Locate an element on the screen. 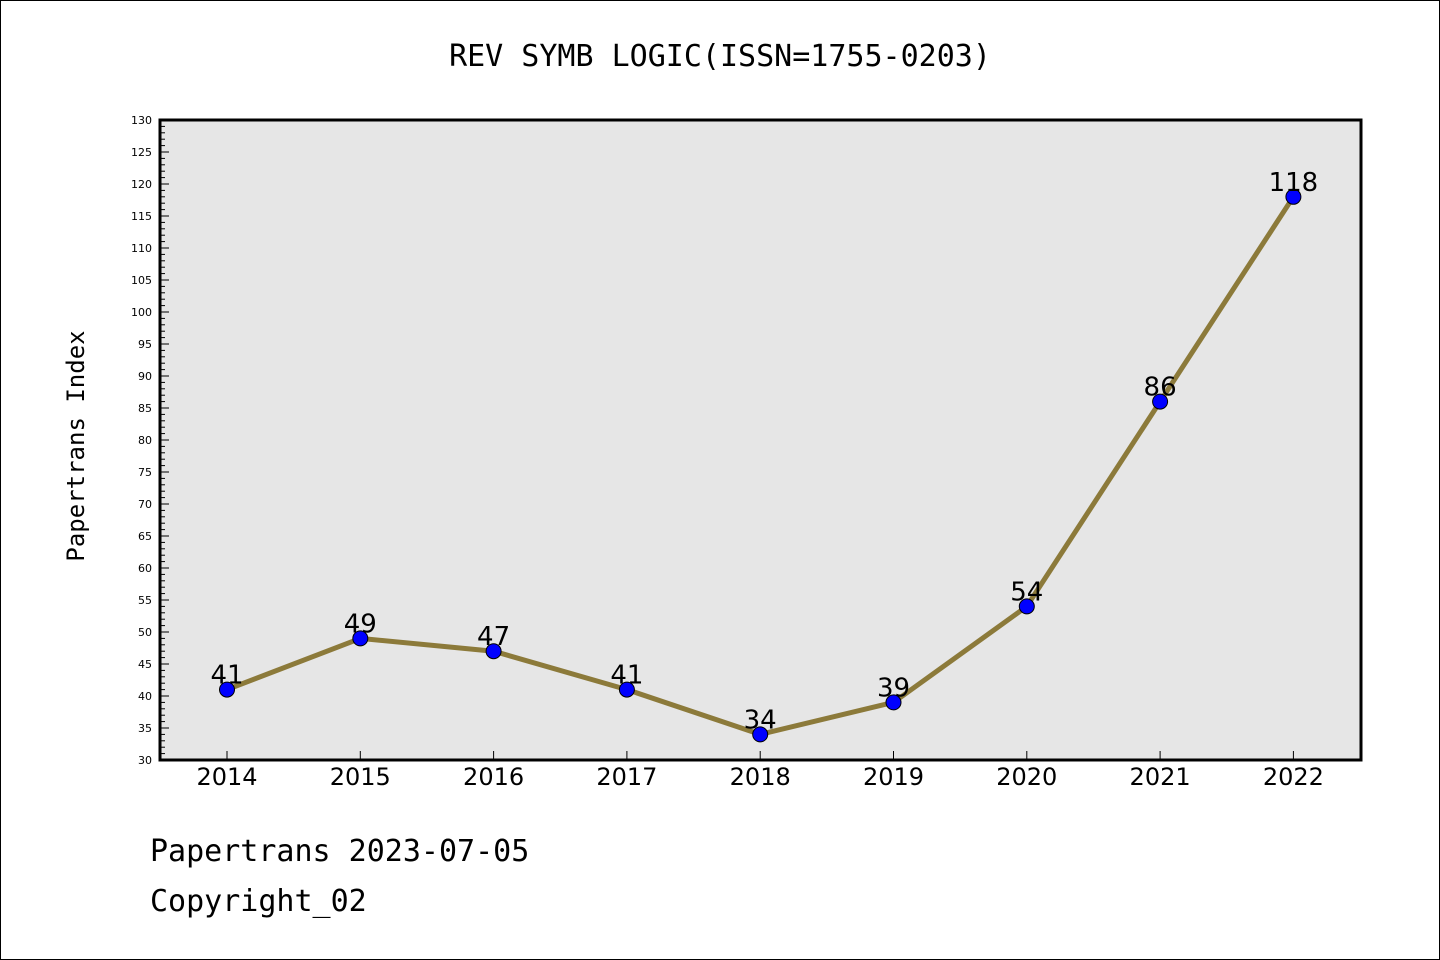 Image resolution: width=1440 pixels, height=960 pixels. data-label: 118 is located at coordinates (1294, 183).